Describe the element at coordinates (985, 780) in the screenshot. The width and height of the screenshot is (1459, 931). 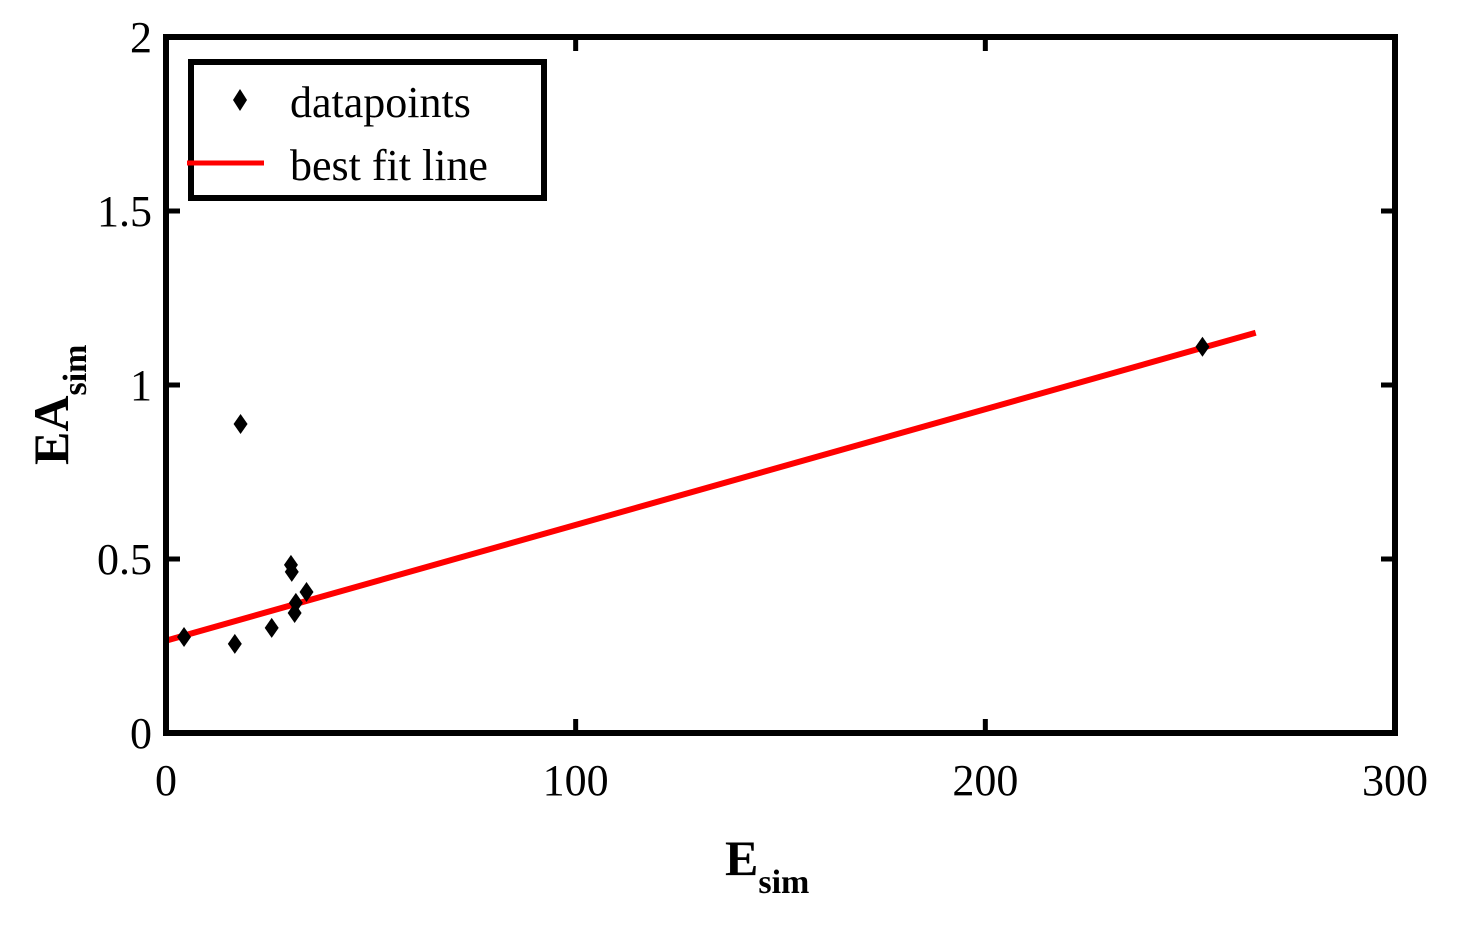
I see `x-tick-label: 200` at that location.